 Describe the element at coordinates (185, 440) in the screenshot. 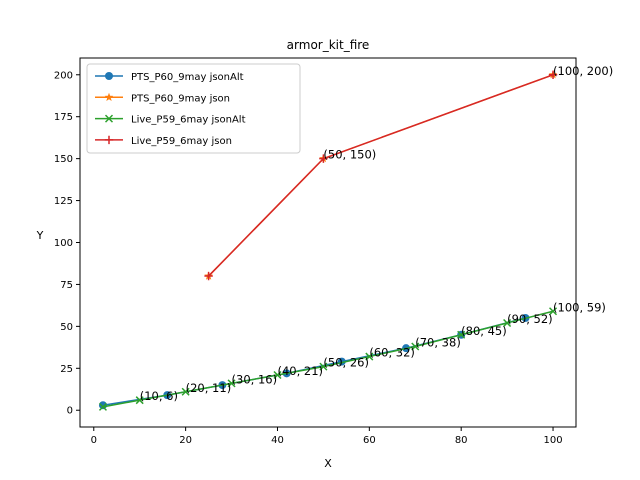

I see `x-tick-label: 20` at that location.